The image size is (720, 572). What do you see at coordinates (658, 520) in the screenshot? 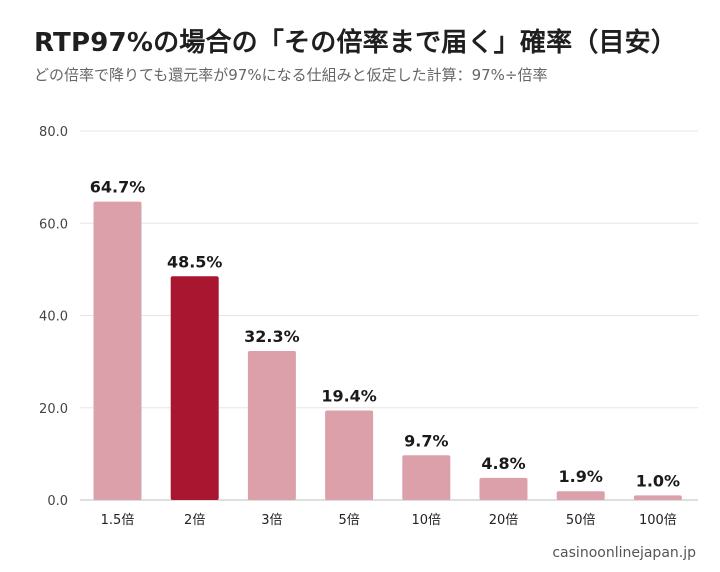
I see `x-tick-label: 100倍` at bounding box center [658, 520].